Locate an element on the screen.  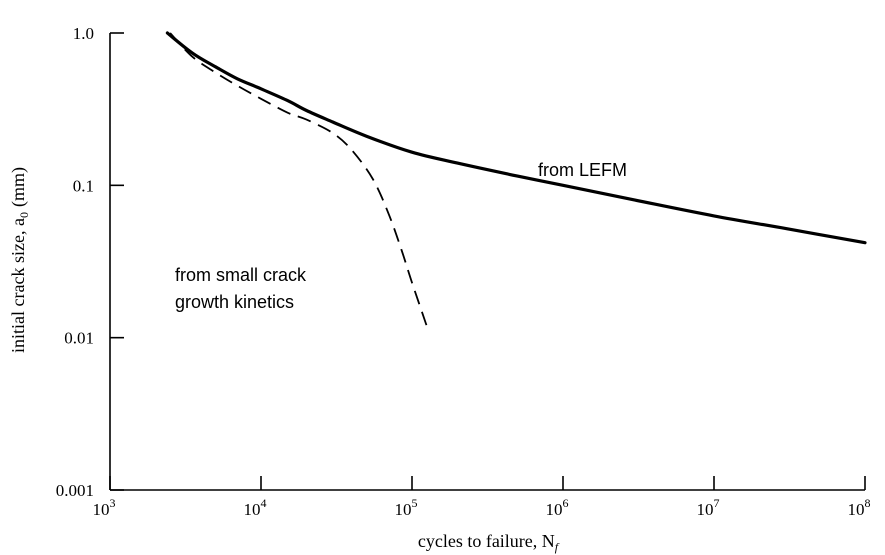
x-tick-label-2: 10⁵ is located at coordinates (406, 507).